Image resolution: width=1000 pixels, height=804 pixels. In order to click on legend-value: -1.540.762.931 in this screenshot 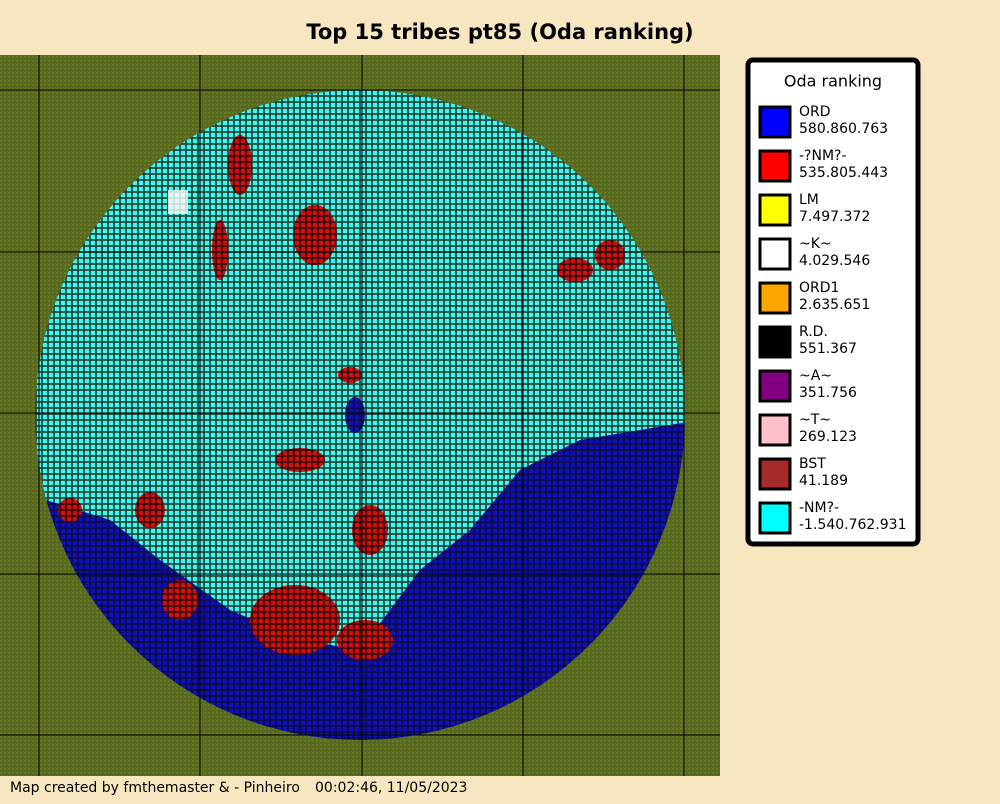, I will do `click(852, 525)`.